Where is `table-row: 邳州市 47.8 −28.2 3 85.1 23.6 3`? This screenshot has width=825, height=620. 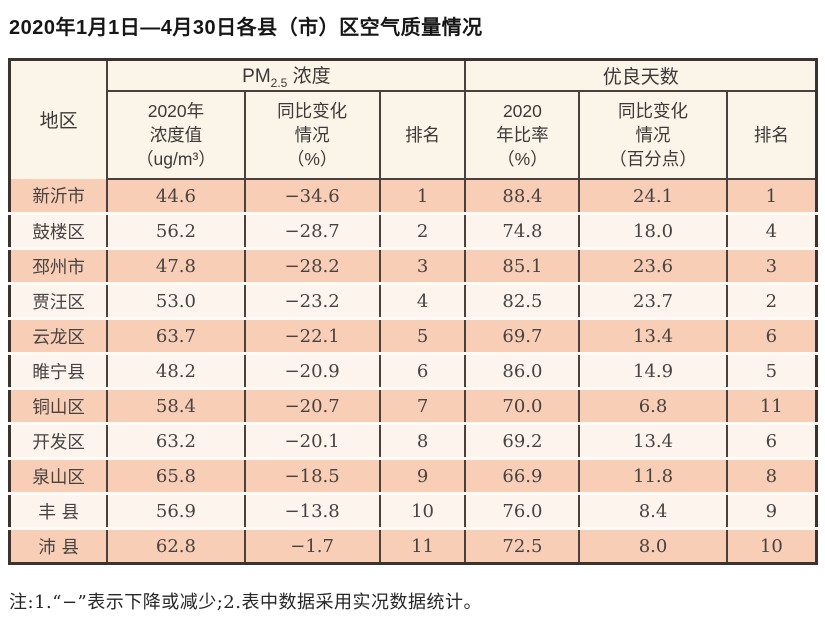
table-row: 邳州市 47.8 −28.2 3 85.1 23.6 3 is located at coordinates (413, 265).